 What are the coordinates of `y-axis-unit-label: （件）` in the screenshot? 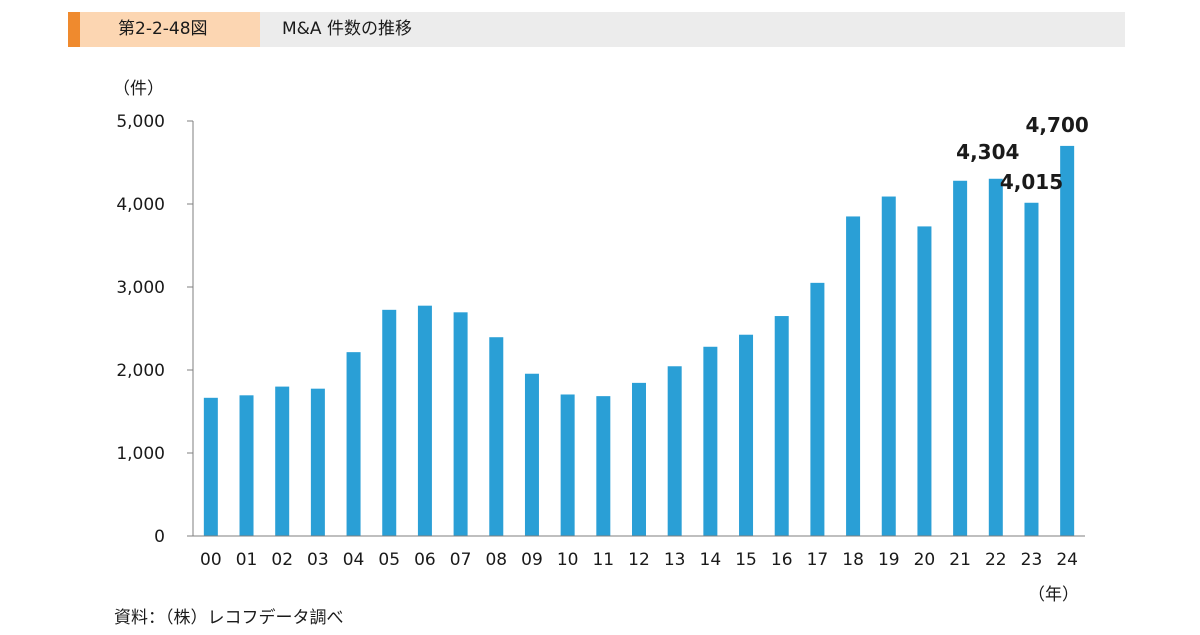 It's located at (138, 89).